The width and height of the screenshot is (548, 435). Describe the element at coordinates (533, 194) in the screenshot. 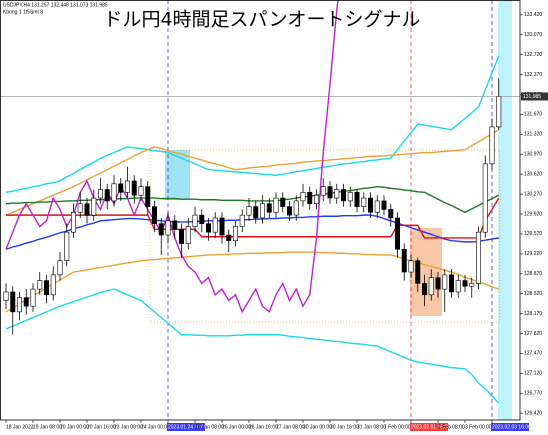

I see `y-tick-label: 130.270` at that location.